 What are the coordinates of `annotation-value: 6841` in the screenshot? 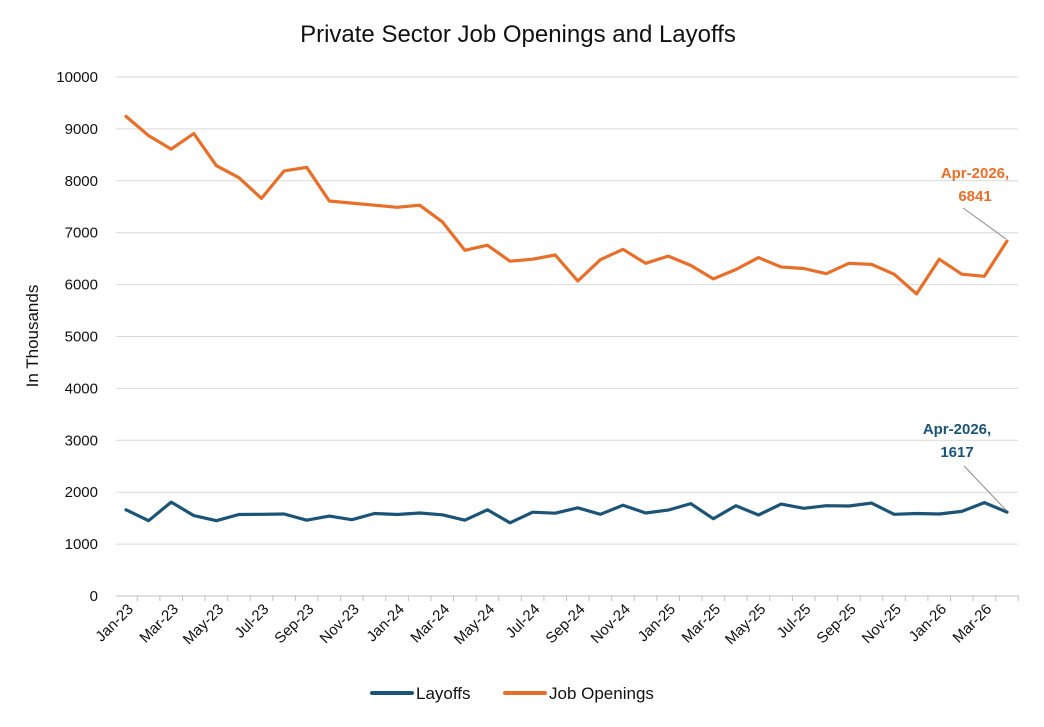 It's located at (974, 196).